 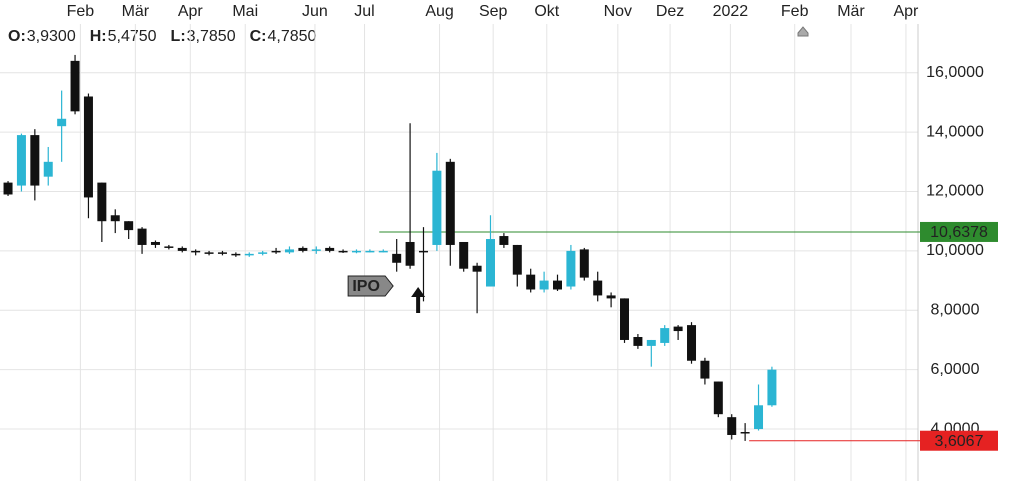 What do you see at coordinates (493, 11) in the screenshot?
I see `x-tick-label: Sep` at bounding box center [493, 11].